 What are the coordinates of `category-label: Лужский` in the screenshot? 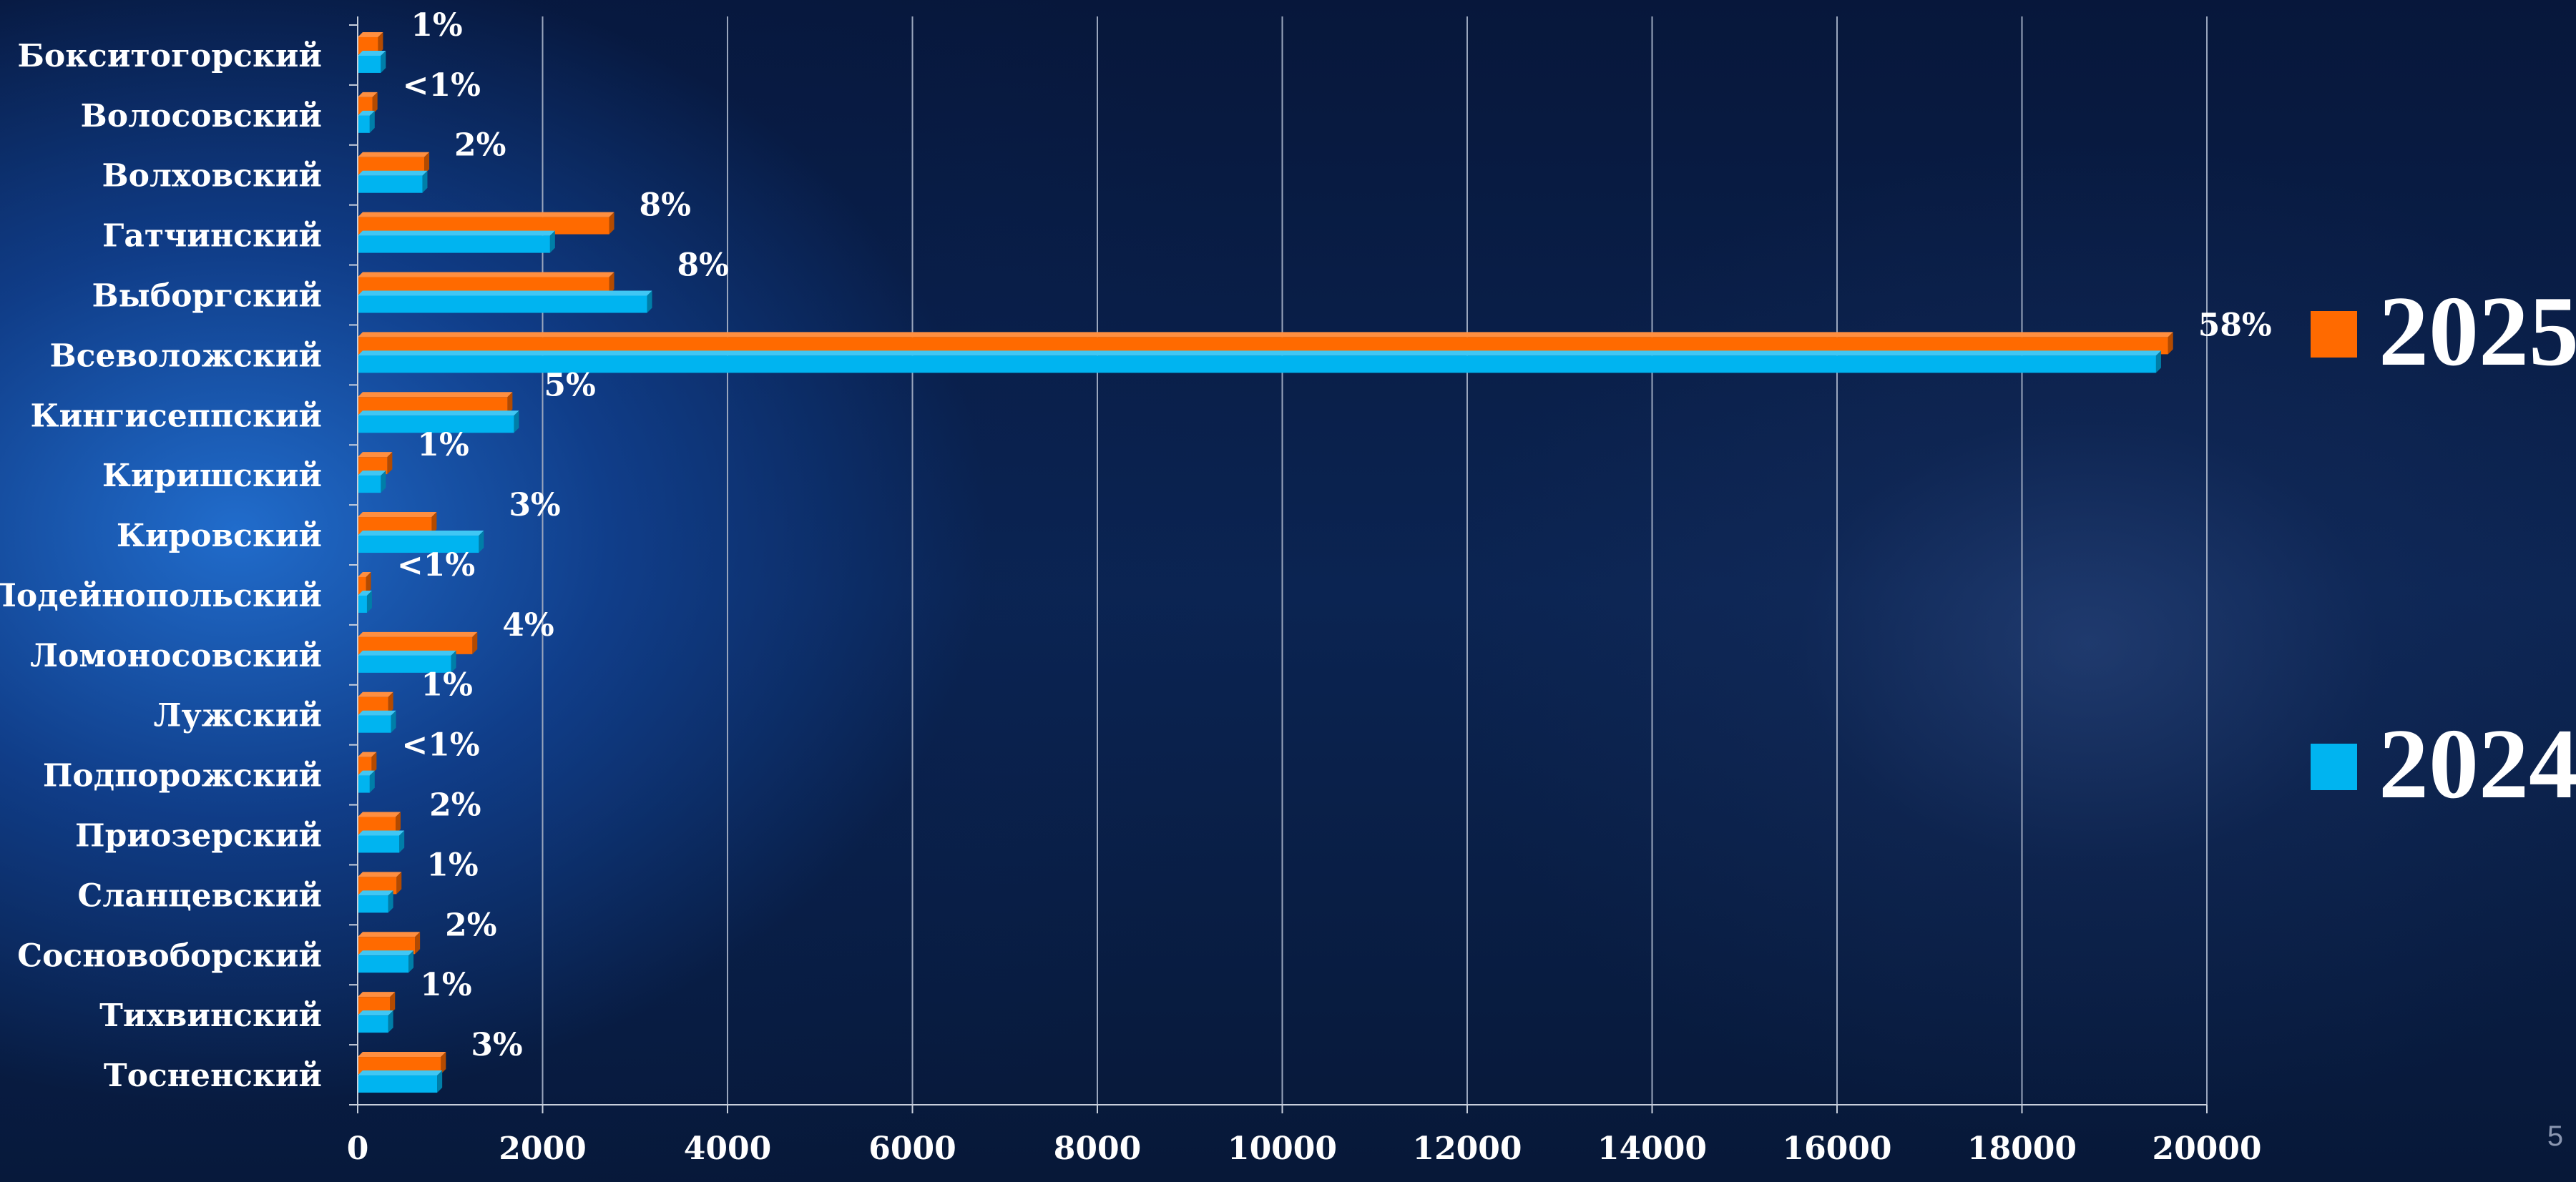 It's located at (238, 716).